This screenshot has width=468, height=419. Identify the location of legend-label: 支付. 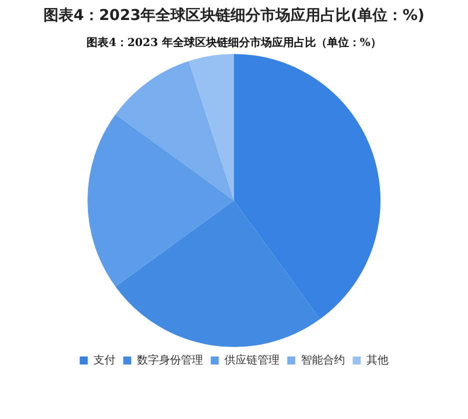
(104, 360).